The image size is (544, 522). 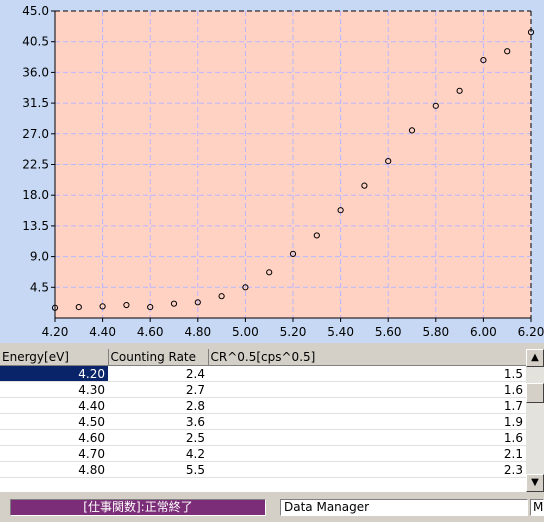 What do you see at coordinates (54, 373) in the screenshot?
I see `cell-energy: 4.20` at bounding box center [54, 373].